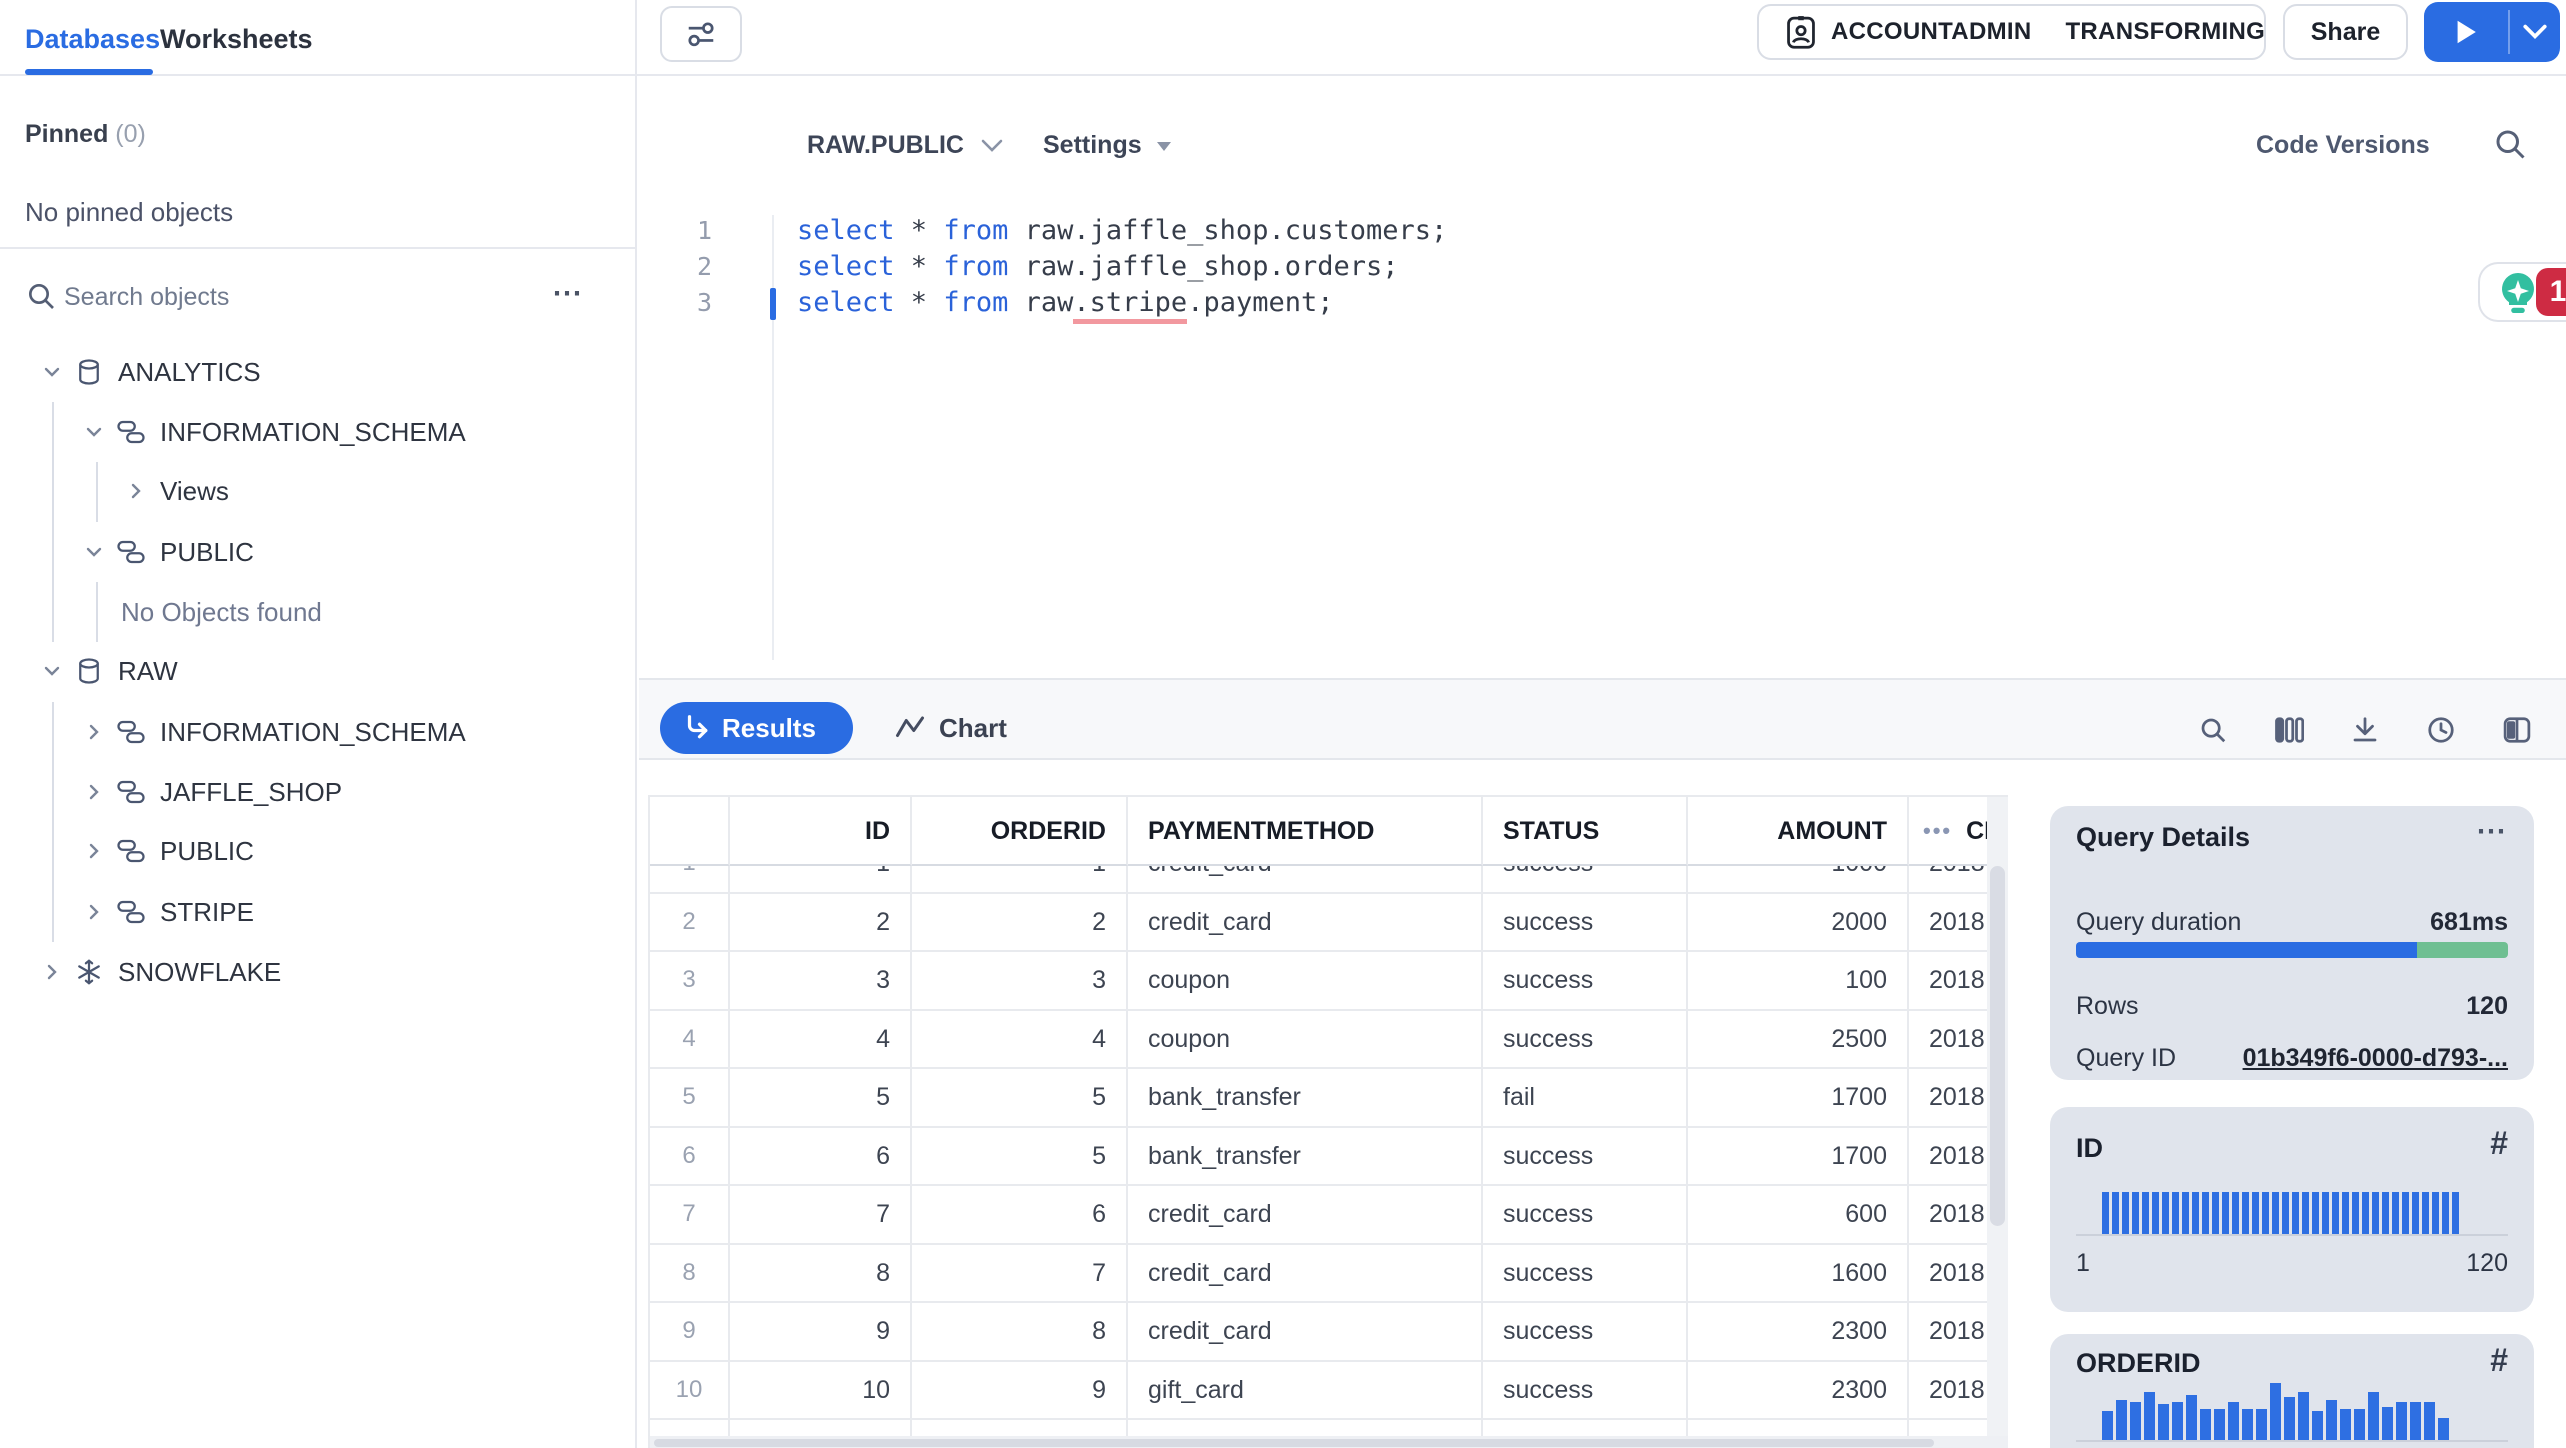 The image size is (2566, 1448). What do you see at coordinates (821, 1390) in the screenshot?
I see `cell: 10` at bounding box center [821, 1390].